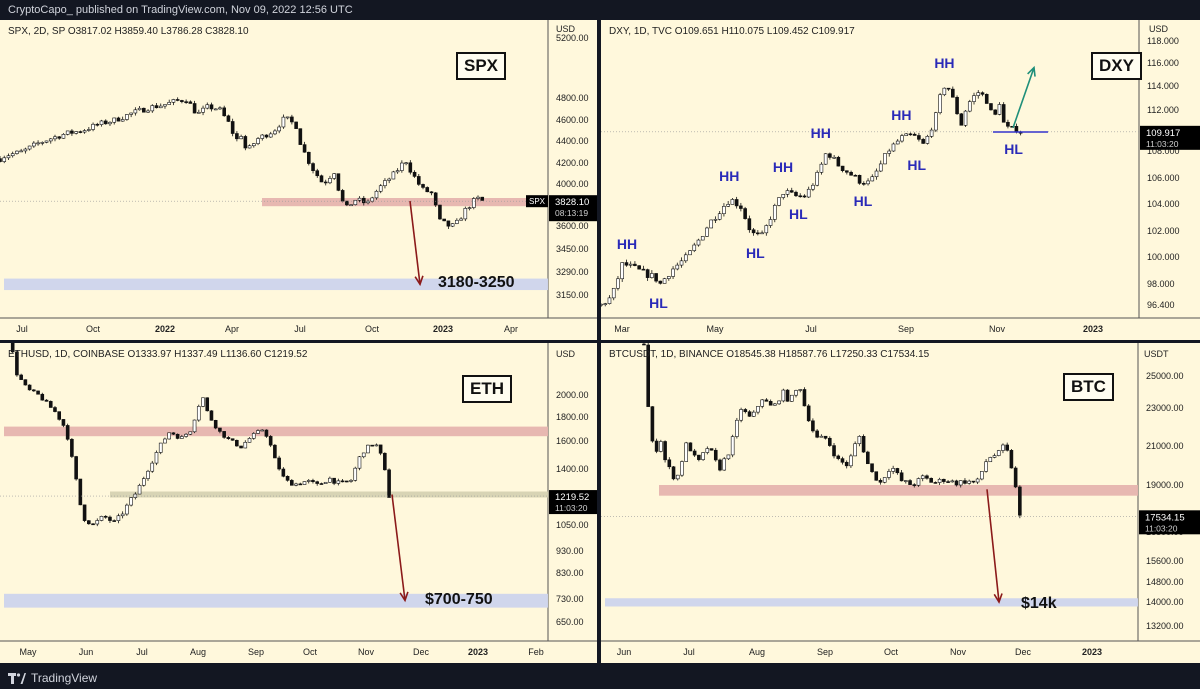  I want to click on btc-y-tick-label: 13200.00, so click(1165, 626).